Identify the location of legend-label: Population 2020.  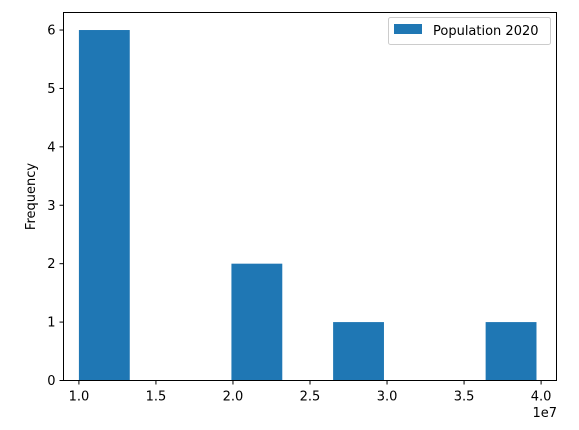
(486, 31).